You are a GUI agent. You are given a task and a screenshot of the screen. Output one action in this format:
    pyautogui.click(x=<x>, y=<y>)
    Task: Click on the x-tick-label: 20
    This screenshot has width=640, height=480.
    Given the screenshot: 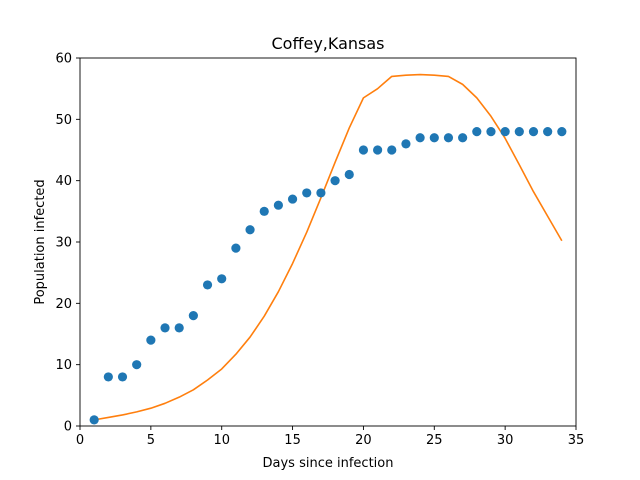 What is the action you would take?
    pyautogui.click(x=363, y=440)
    